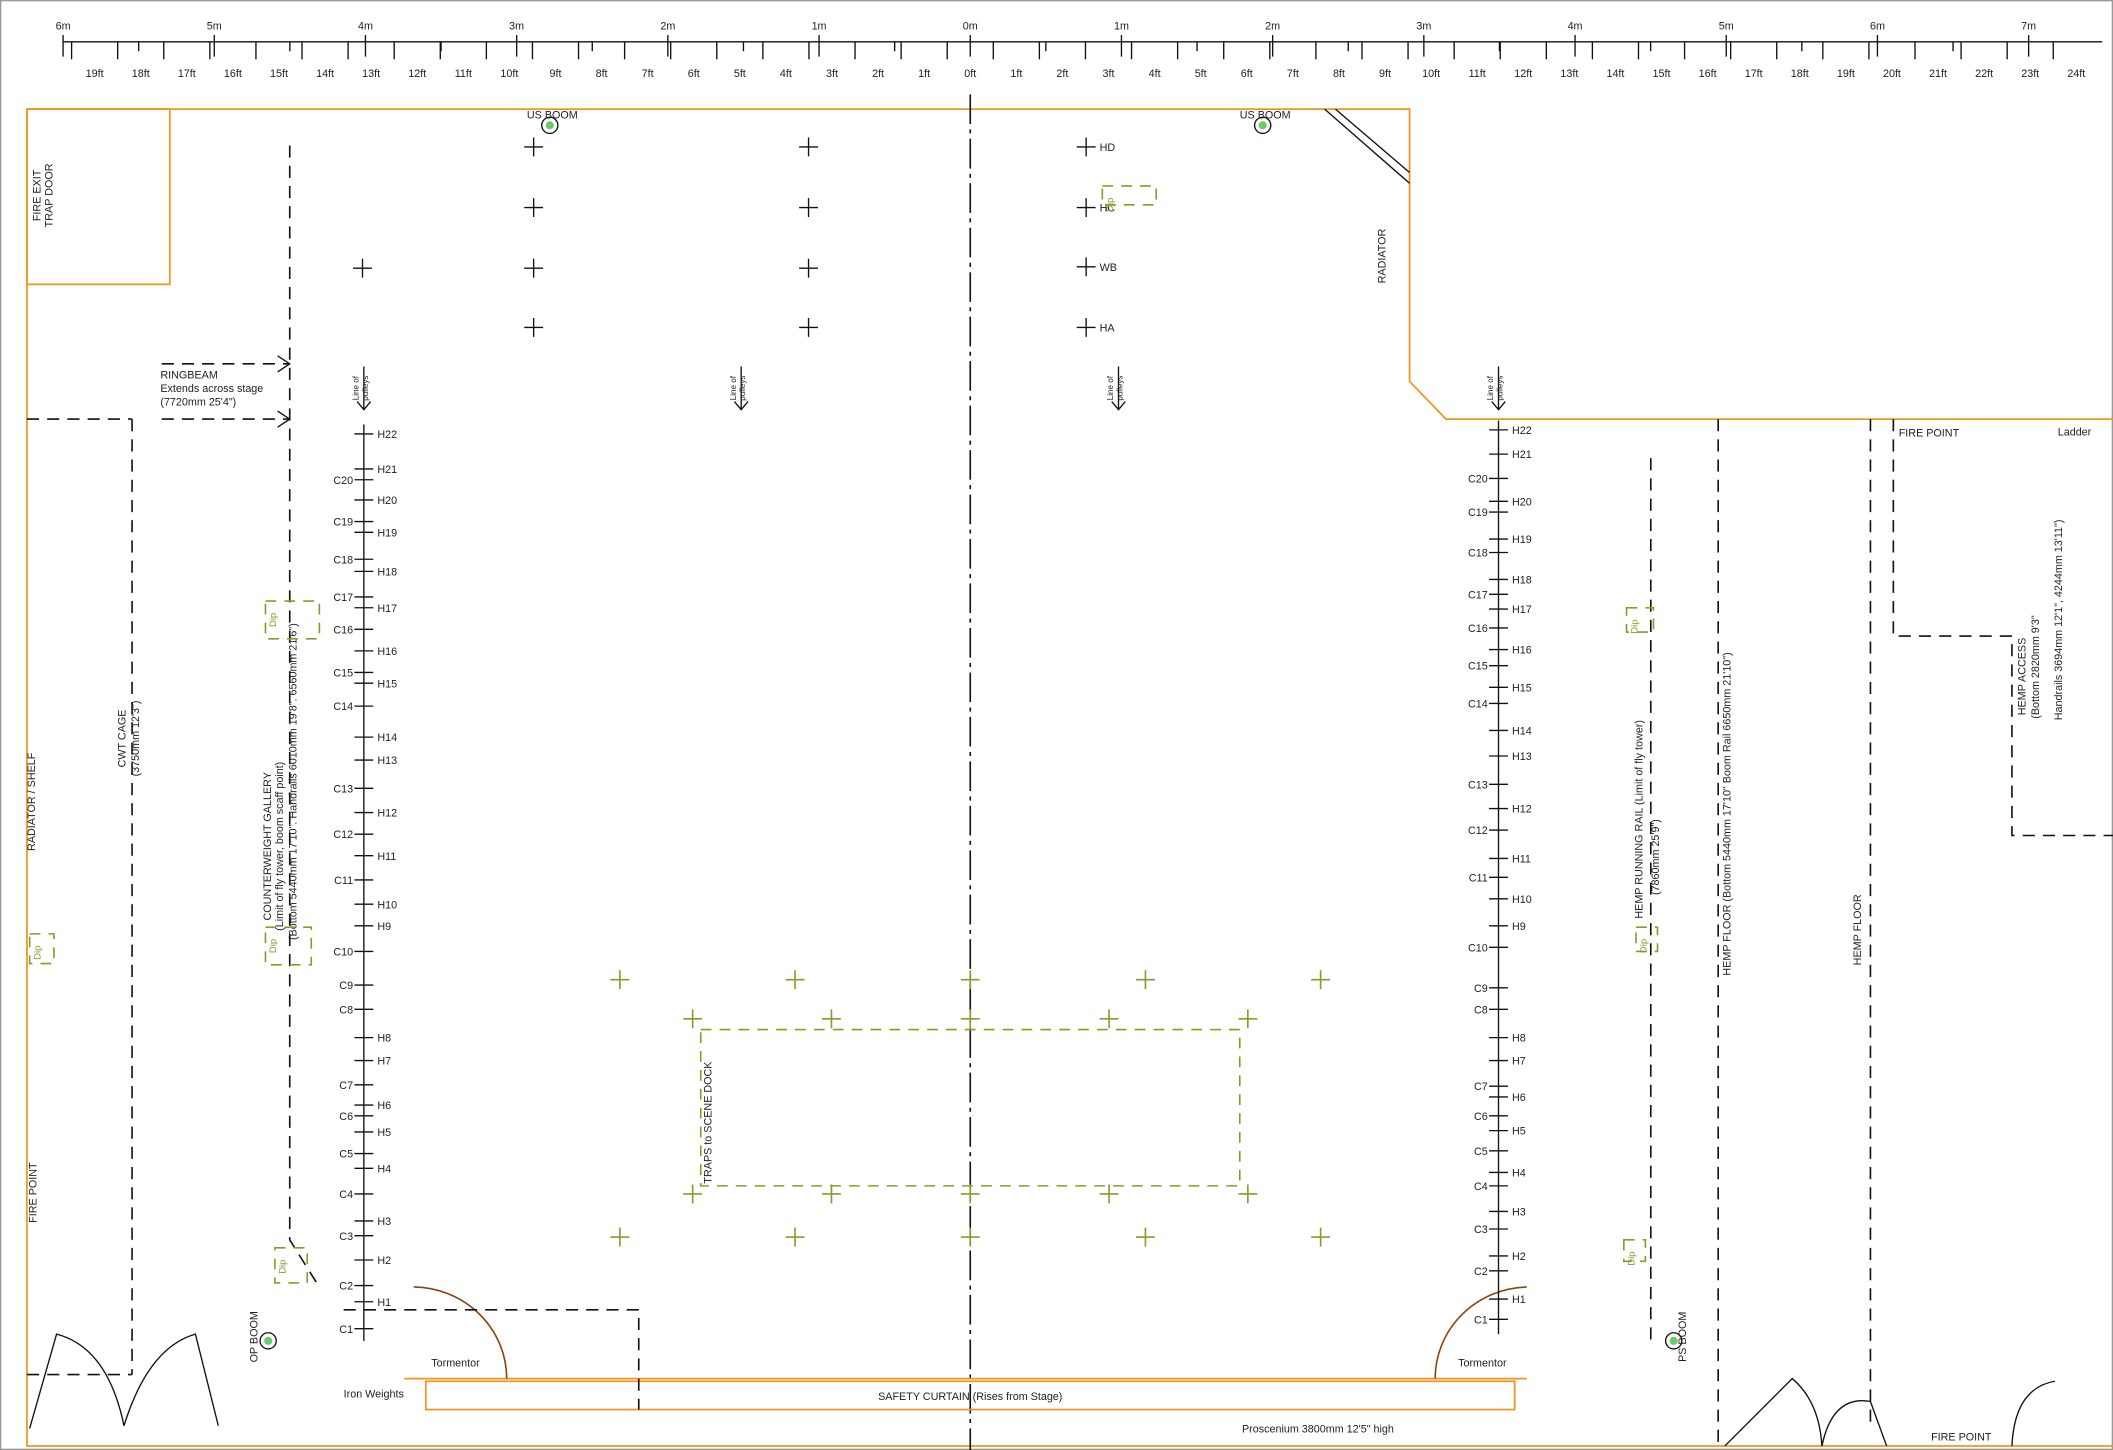 The height and width of the screenshot is (1450, 2113). What do you see at coordinates (1519, 1173) in the screenshot?
I see `h-label: H4` at bounding box center [1519, 1173].